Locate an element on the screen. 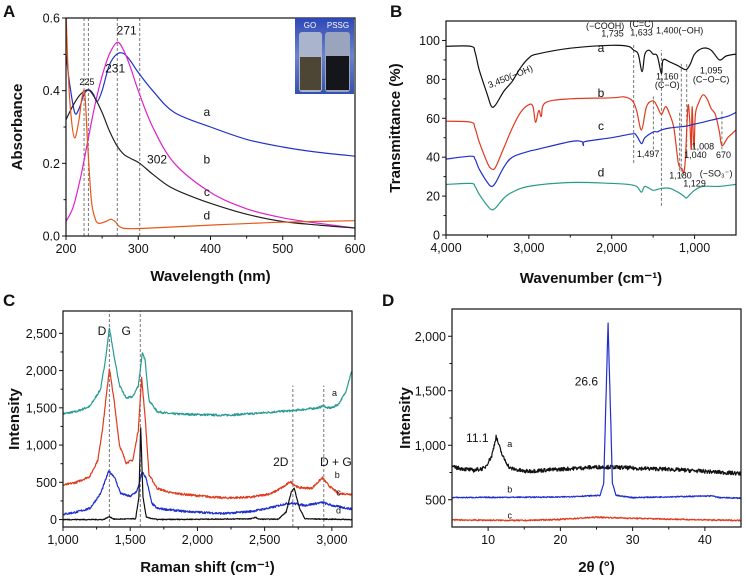 The image size is (746, 577). x-axis-title: 2θ (°) is located at coordinates (596, 567).